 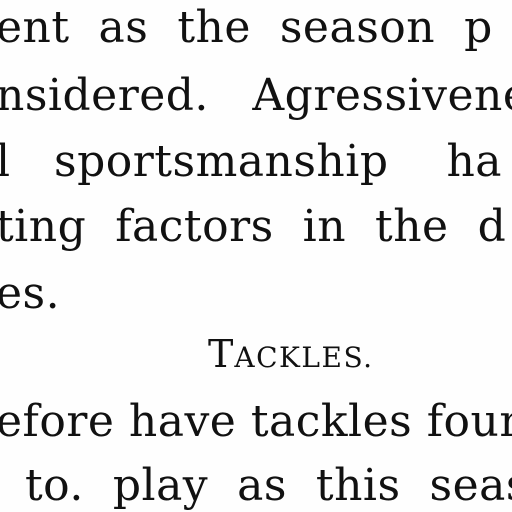 What do you see at coordinates (256, 485) in the screenshot?
I see `text-line-7: to. play as this seas` at bounding box center [256, 485].